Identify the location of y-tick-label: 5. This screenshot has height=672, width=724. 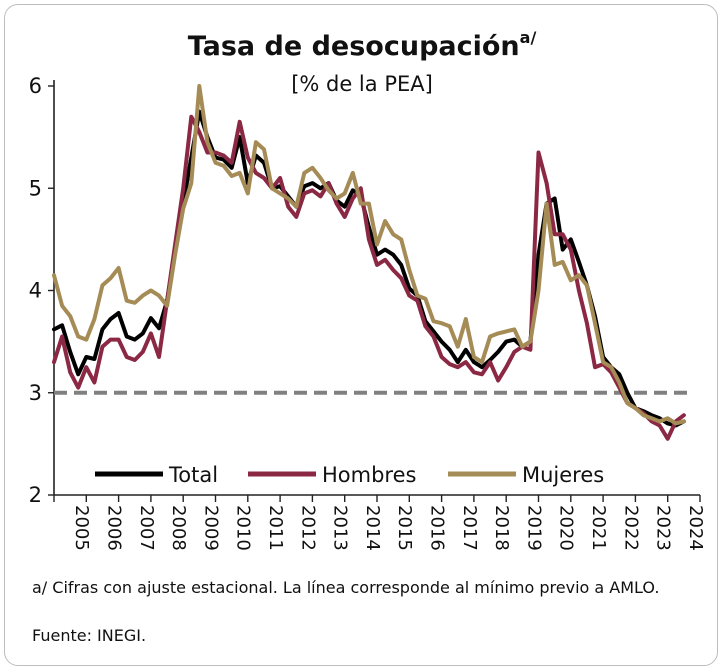
(35, 188).